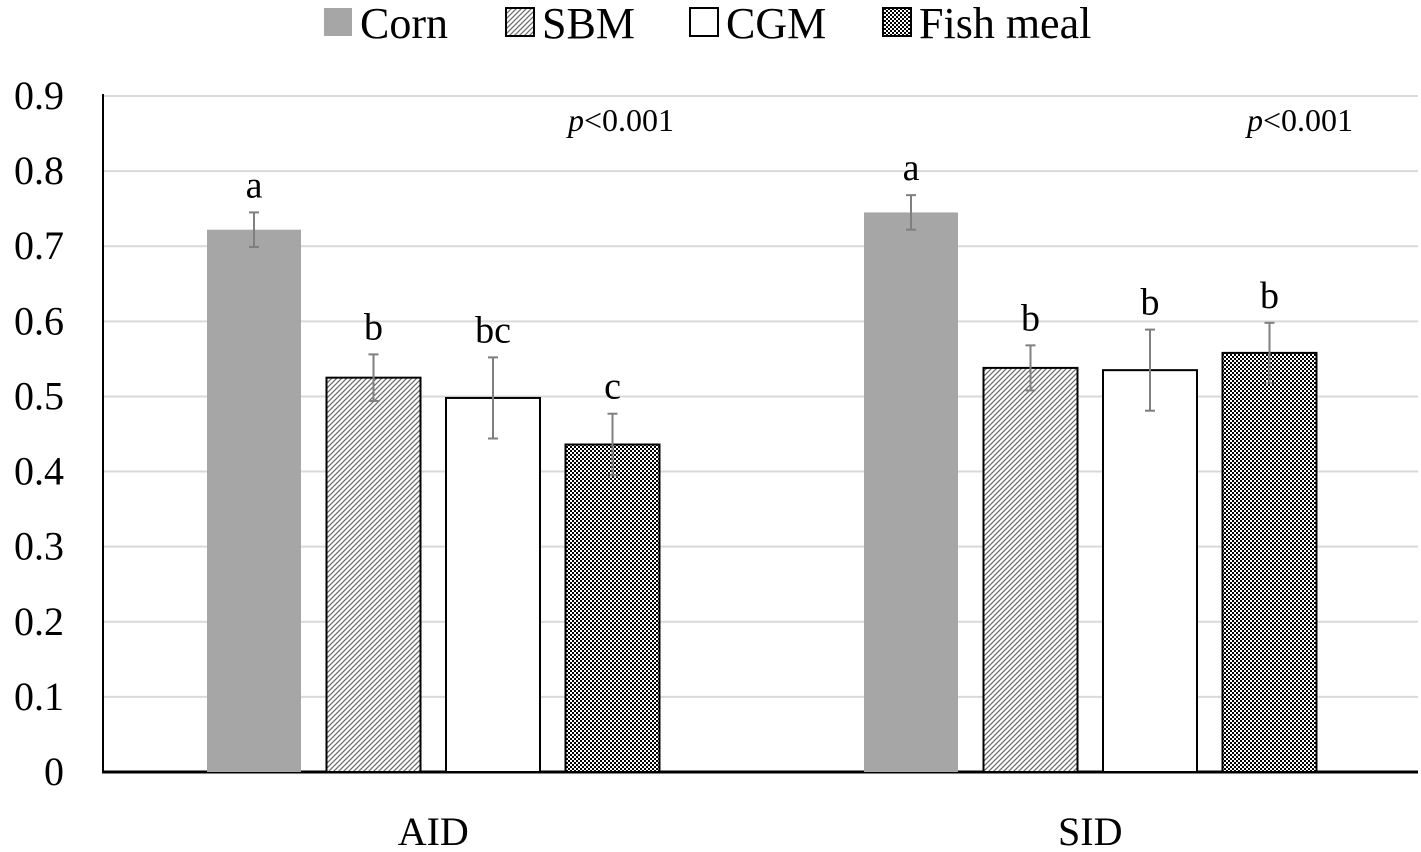 The image size is (1421, 852). What do you see at coordinates (612, 387) in the screenshot?
I see `significance-letter: c` at bounding box center [612, 387].